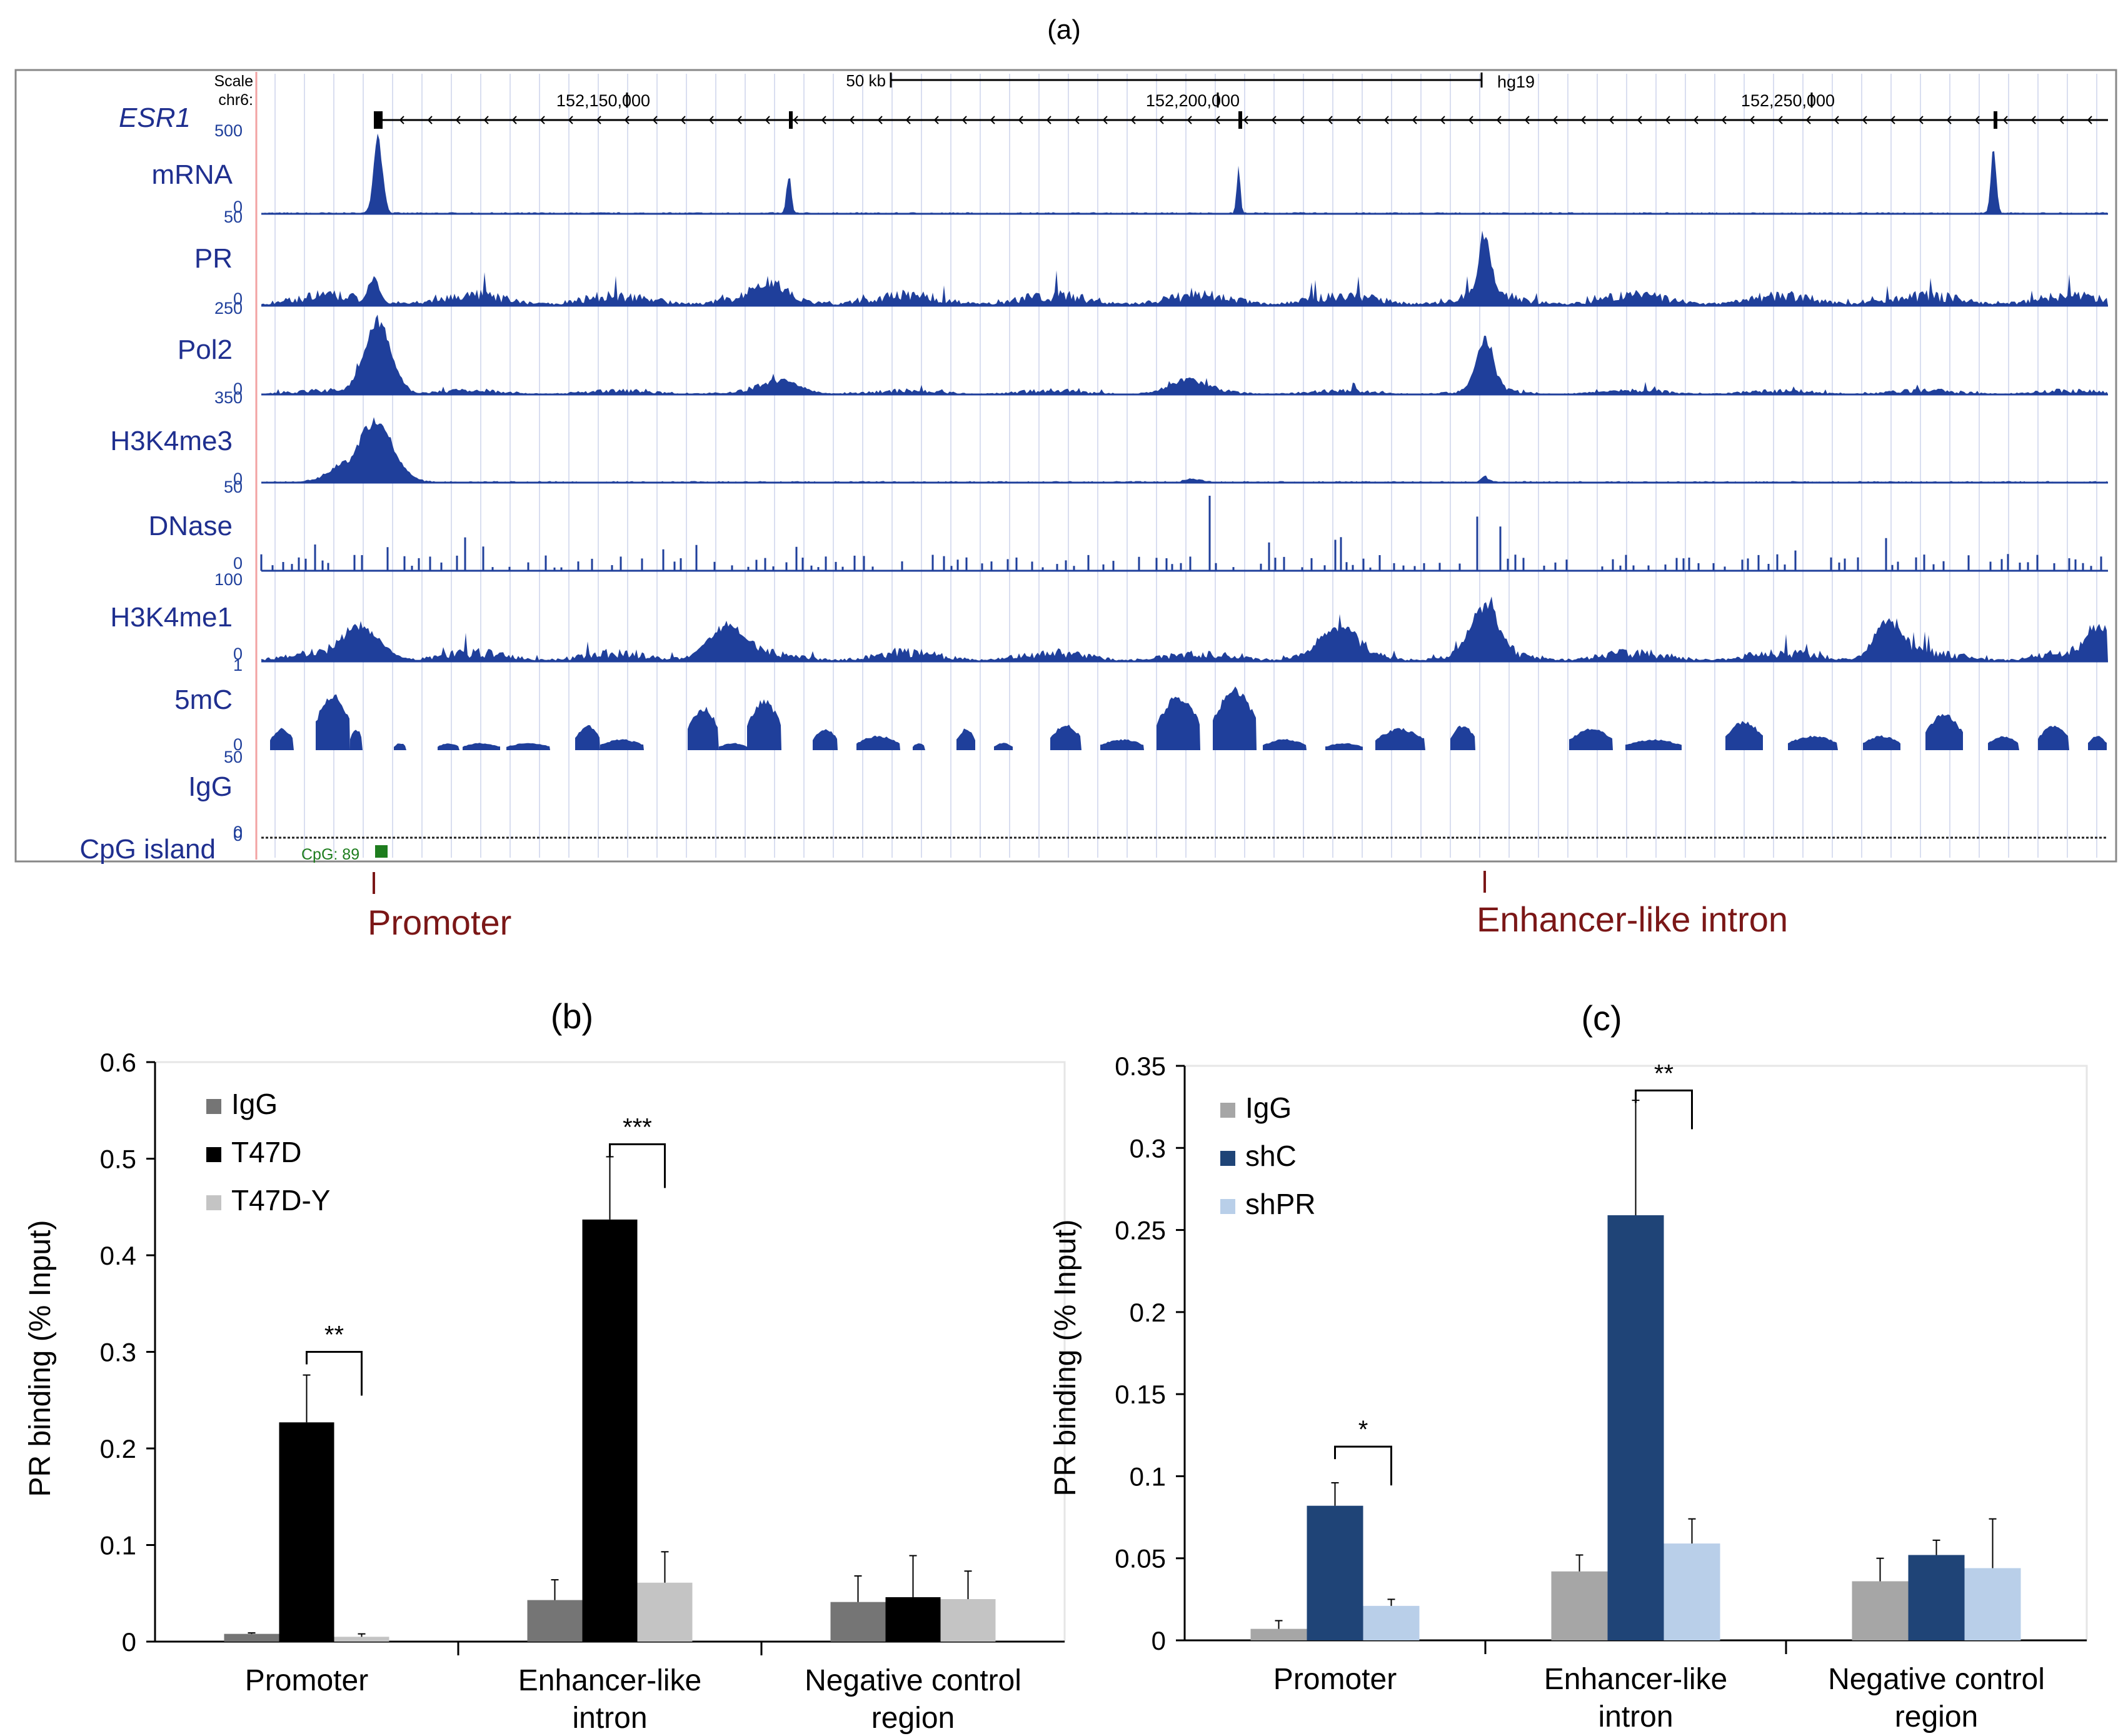 The image size is (2128, 1736). Describe the element at coordinates (238, 298) in the screenshot. I see `track-zero-PR: 0` at that location.